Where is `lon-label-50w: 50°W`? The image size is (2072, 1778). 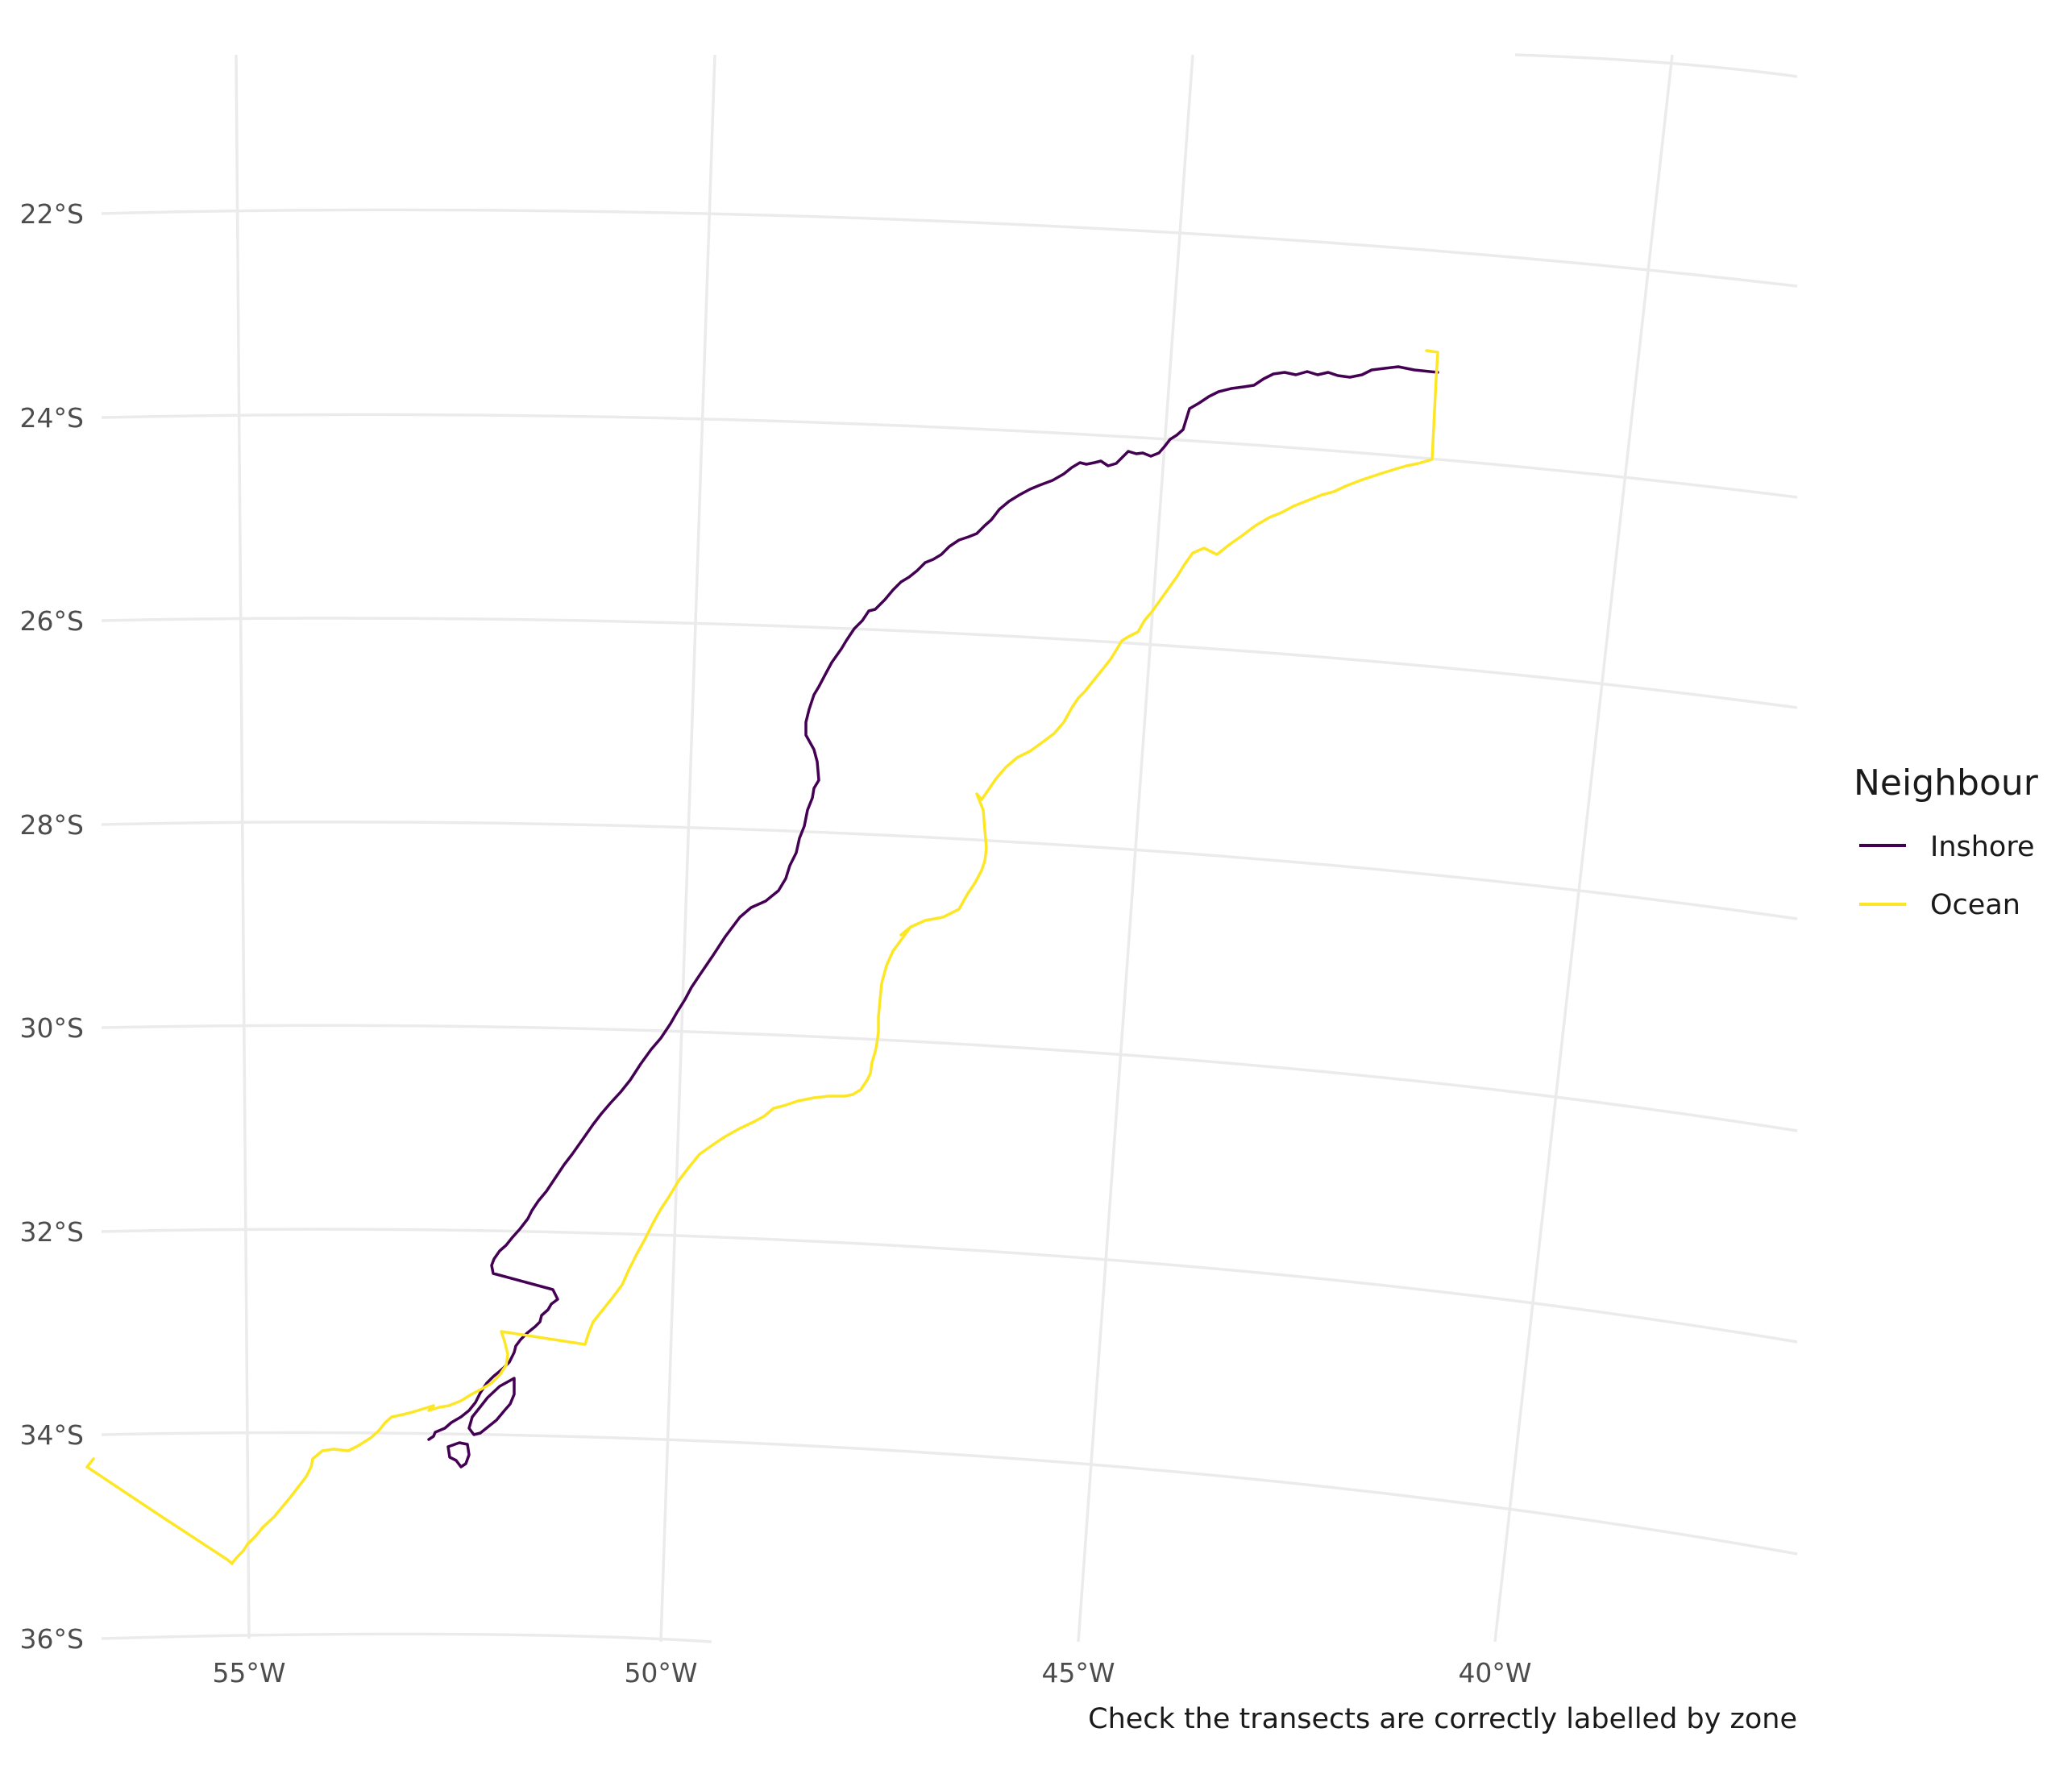 lon-label-50w: 50°W is located at coordinates (660, 1673).